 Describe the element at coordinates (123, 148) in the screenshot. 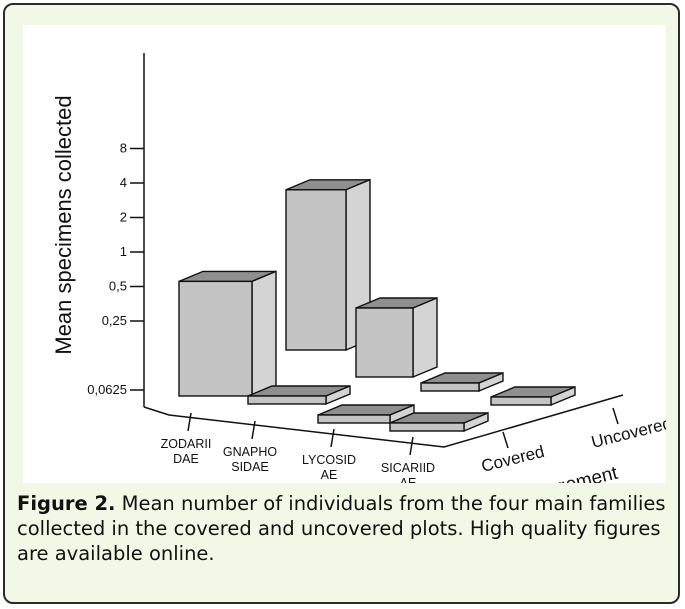

I see `y-tick-label: 8` at that location.